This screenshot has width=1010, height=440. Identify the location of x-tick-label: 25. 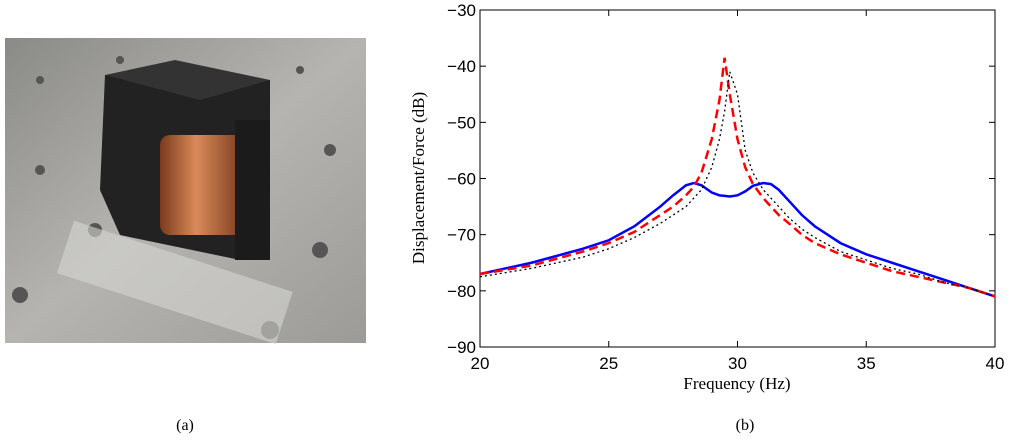
(608, 363).